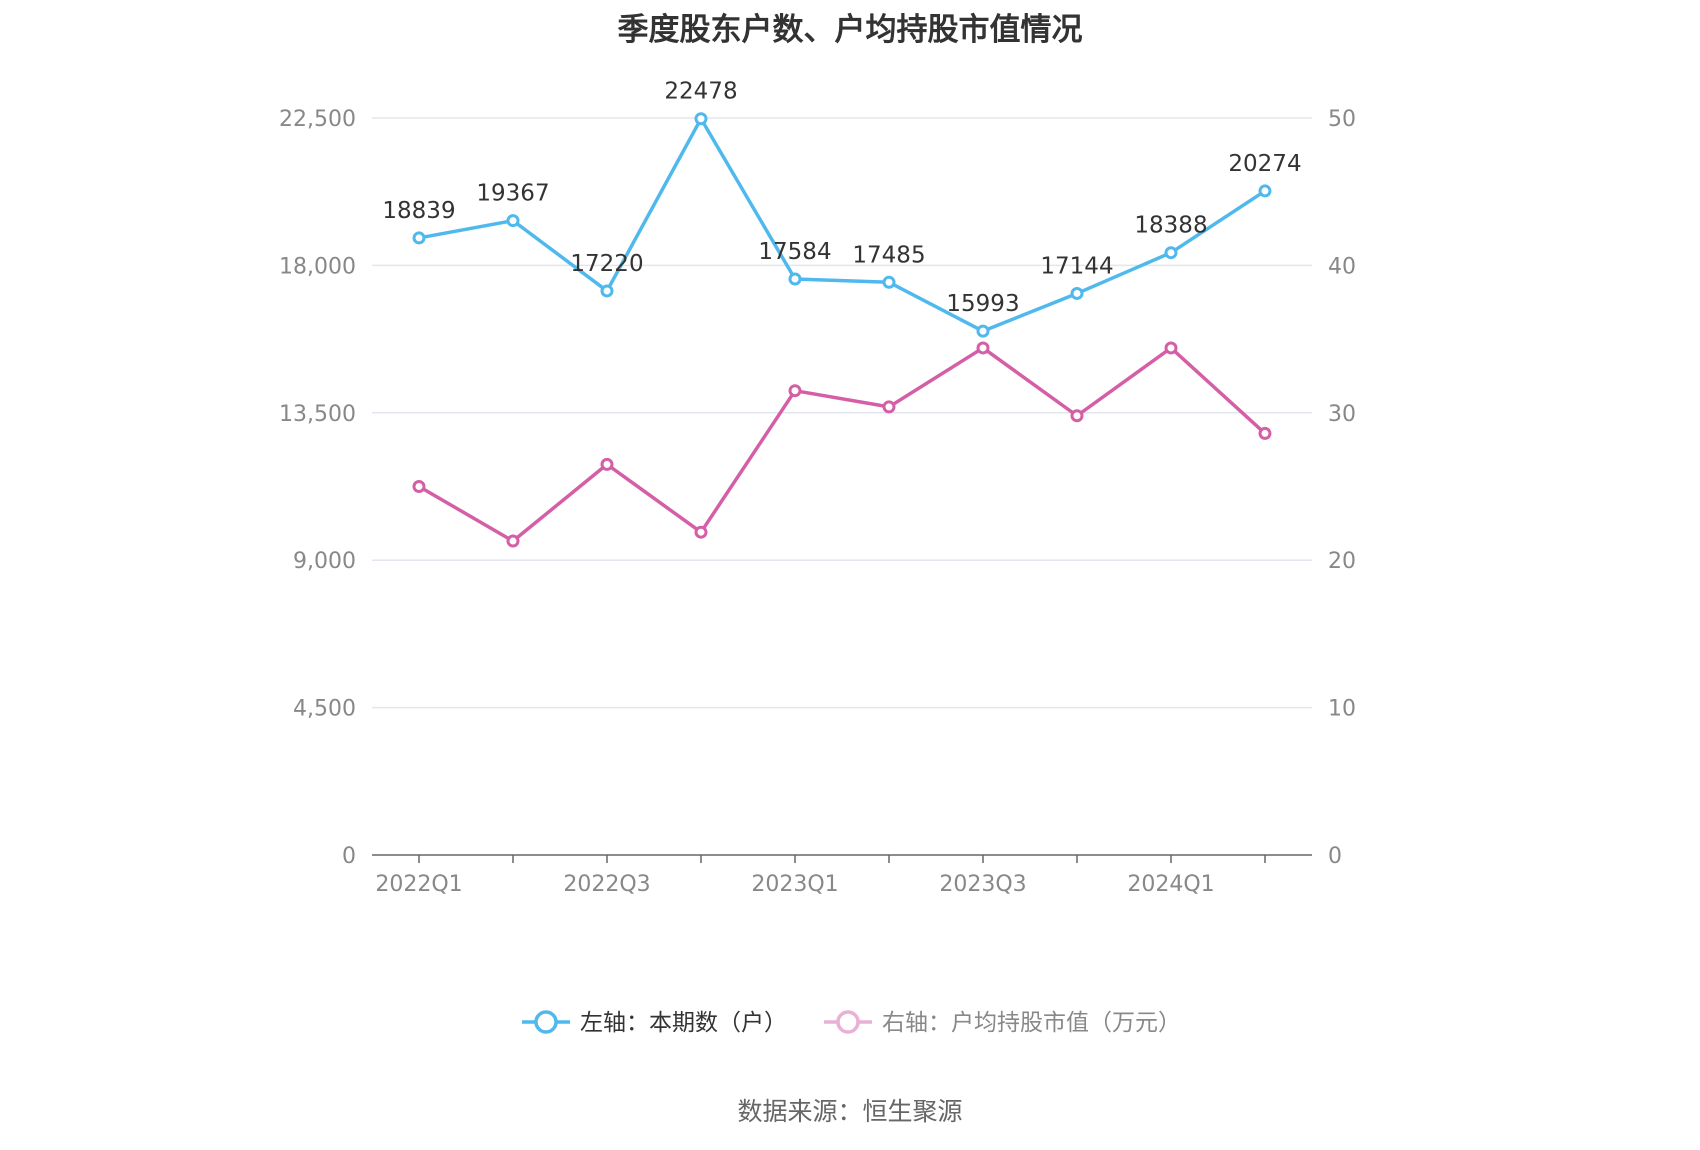 Image resolution: width=1700 pixels, height=1150 pixels. I want to click on y-right-tick-label: 10, so click(1342, 709).